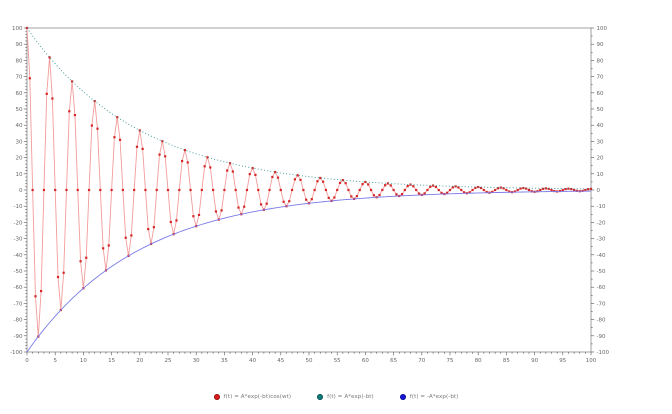 The width and height of the screenshot is (672, 414). What do you see at coordinates (345, 397) in the screenshot?
I see `legend-entry-upper-envelope: f(t) = A*exp(-bt)` at bounding box center [345, 397].